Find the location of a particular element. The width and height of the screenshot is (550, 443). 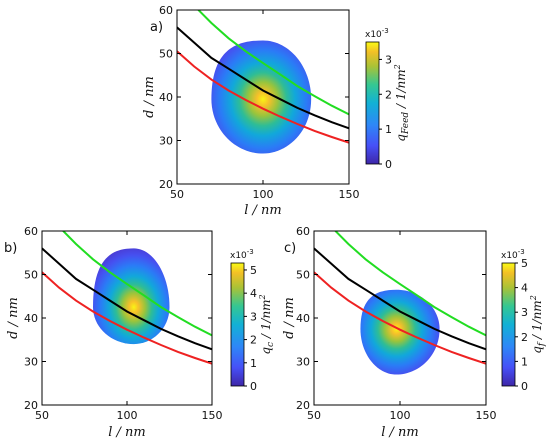

colorbar-label: qc / 1/nm2 is located at coordinates (267, 324).